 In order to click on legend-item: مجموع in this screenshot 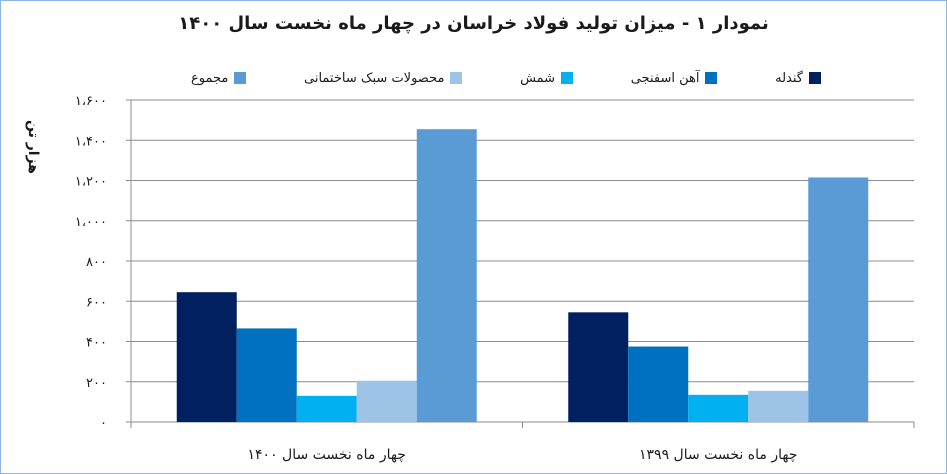, I will do `click(219, 78)`.